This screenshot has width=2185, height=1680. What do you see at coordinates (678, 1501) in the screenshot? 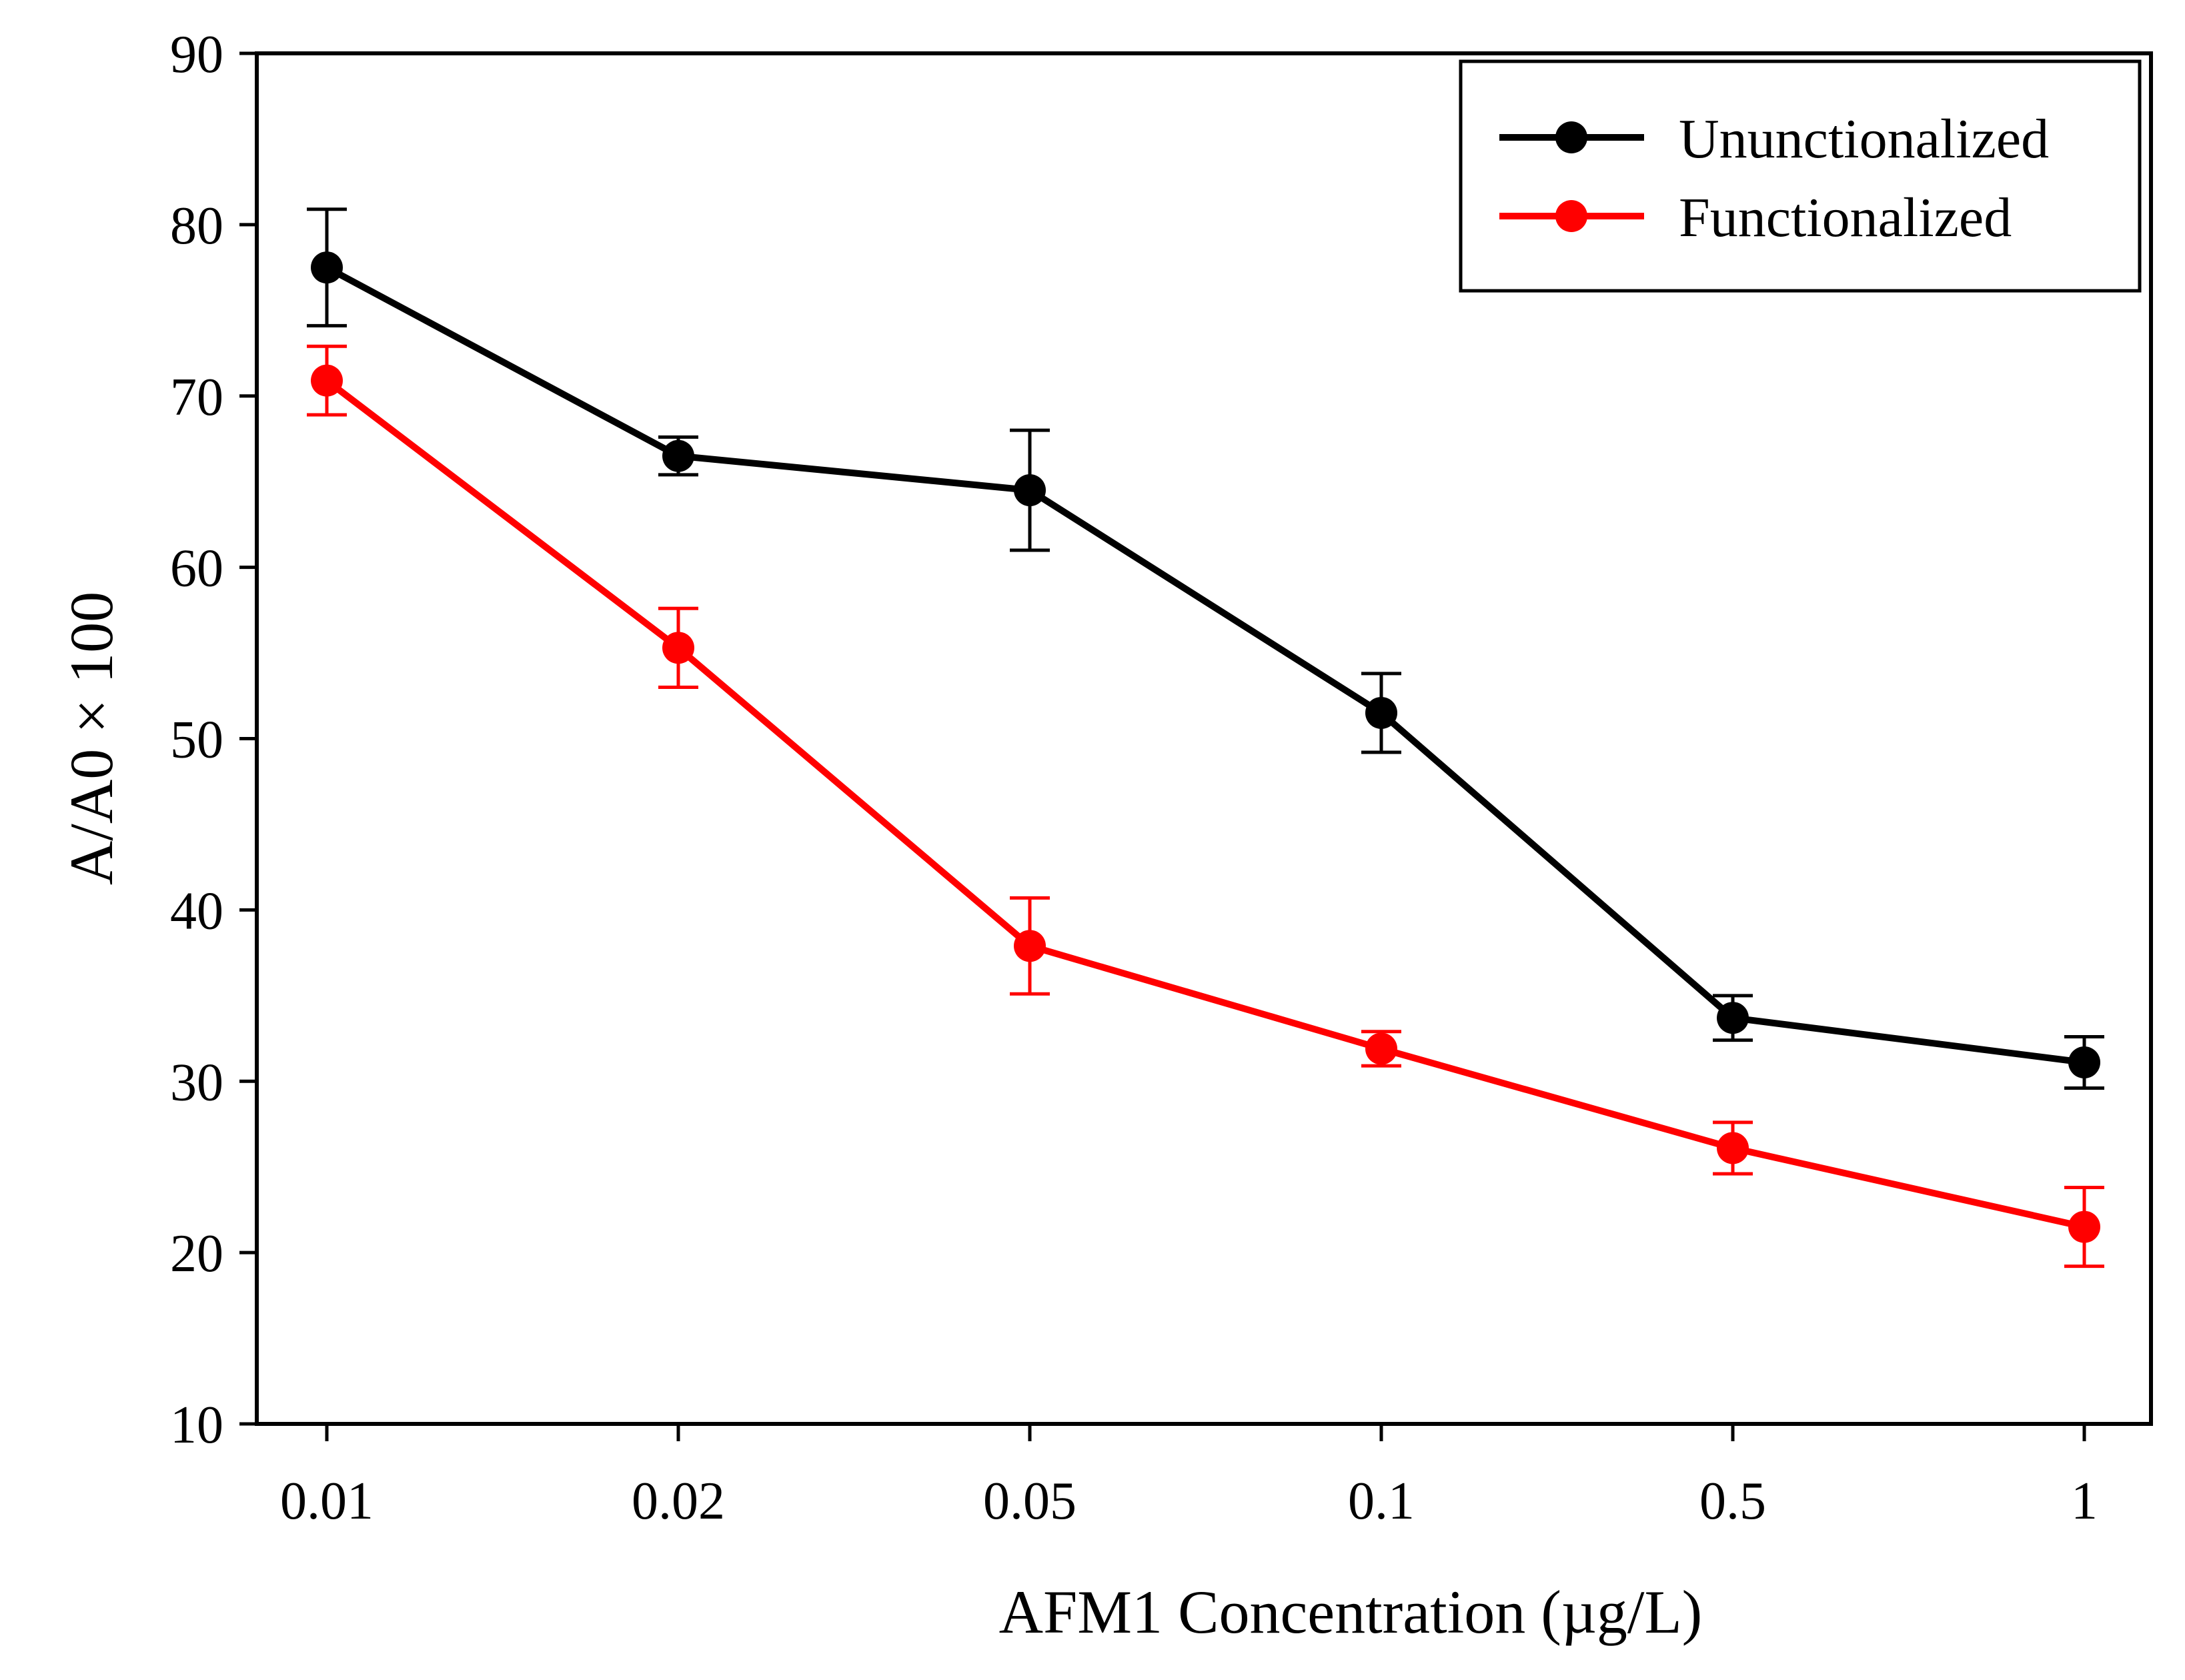
I see `x-tick-label: 0.02` at bounding box center [678, 1501].